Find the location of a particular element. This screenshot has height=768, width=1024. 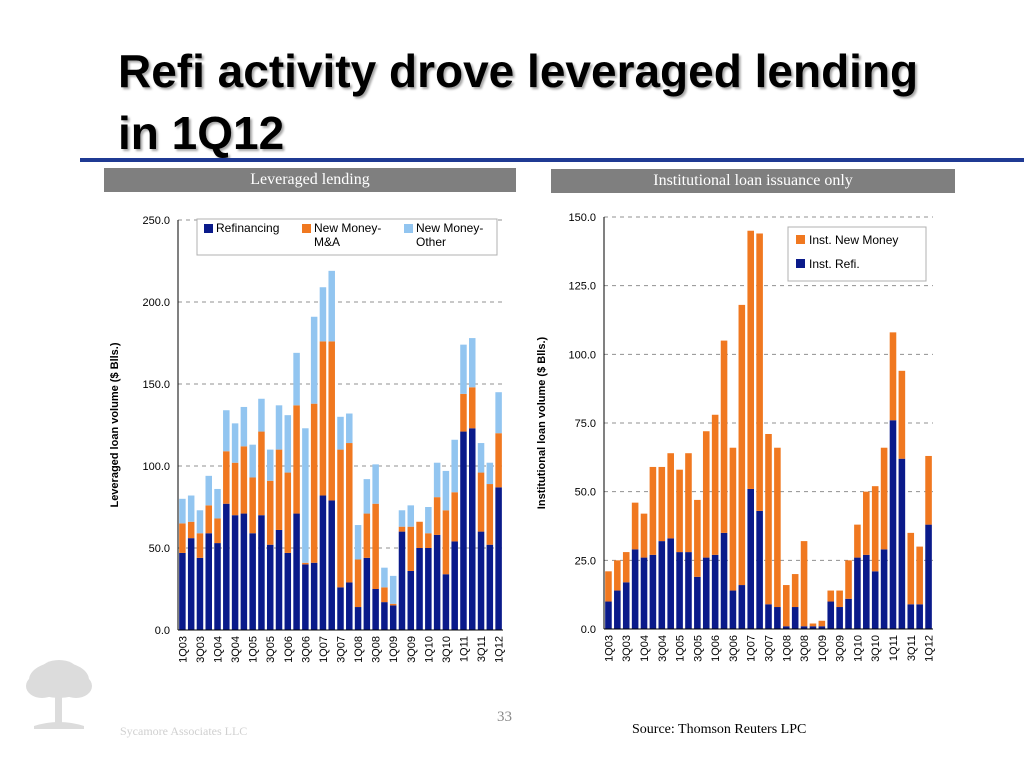

x-tick-label: 3Q08 is located at coordinates (805, 648).